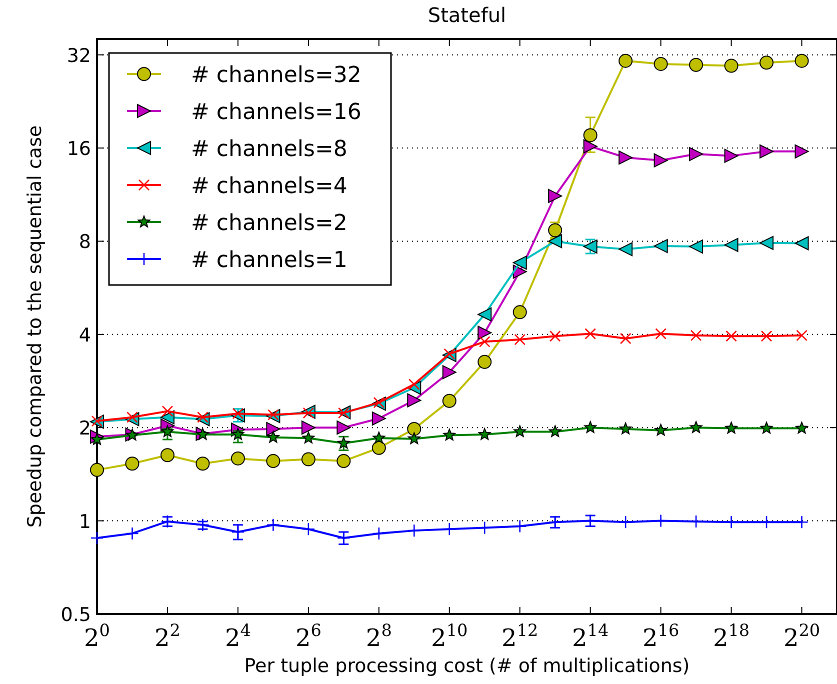 The image size is (837, 684). What do you see at coordinates (449, 636) in the screenshot?
I see `x-tick-label: 2$^{10}$` at bounding box center [449, 636].